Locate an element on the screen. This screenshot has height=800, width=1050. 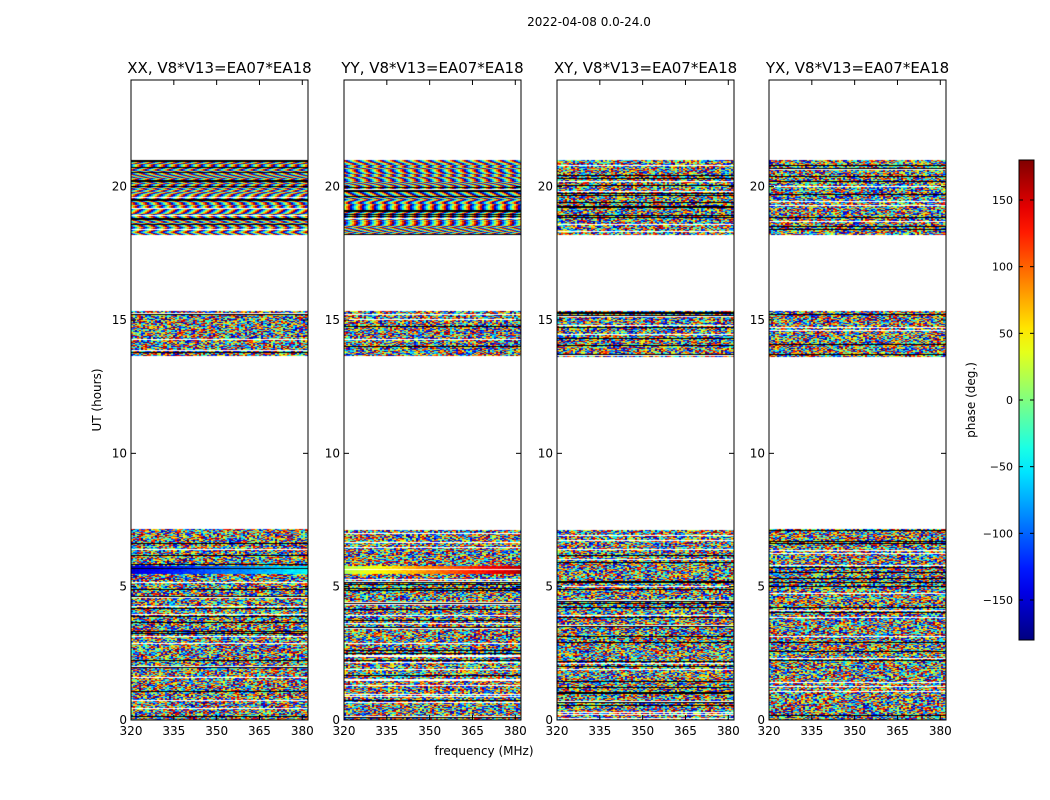
colorbar-tick-label: 50 is located at coordinates (1006, 333).